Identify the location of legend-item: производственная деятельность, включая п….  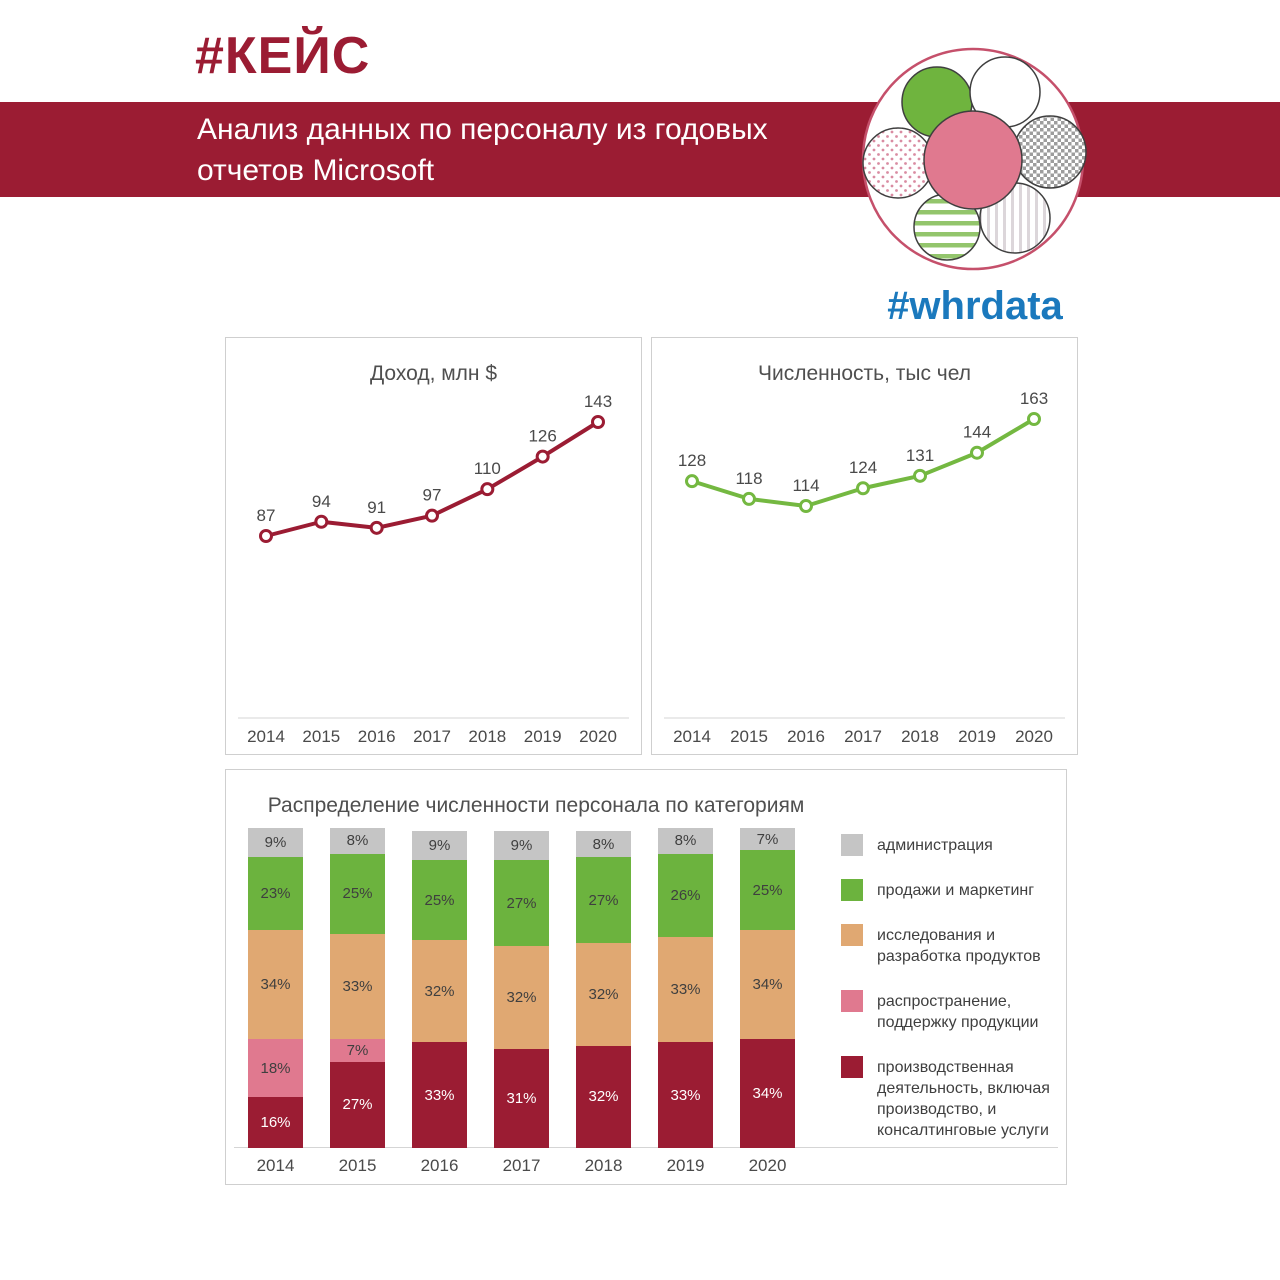
(948, 1098).